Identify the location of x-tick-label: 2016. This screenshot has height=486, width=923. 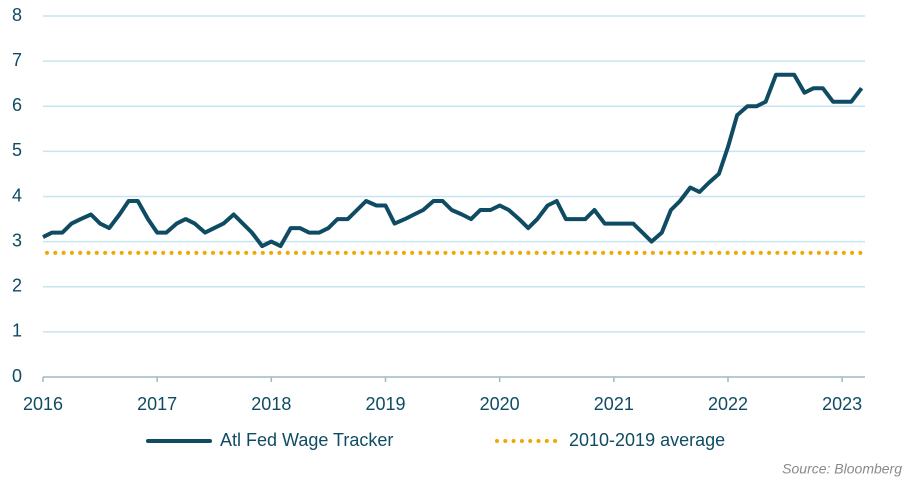
(43, 404).